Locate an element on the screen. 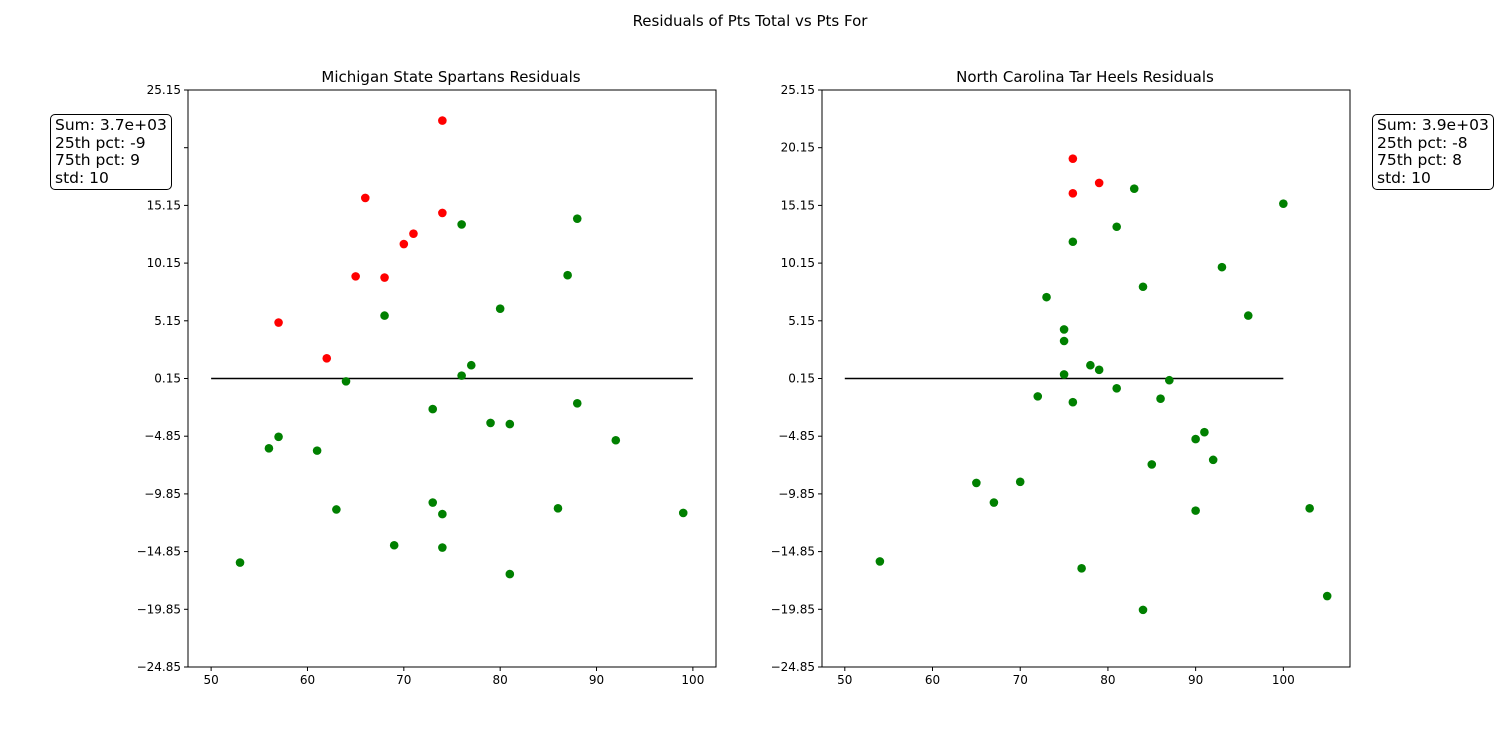 The width and height of the screenshot is (1500, 750). stats-sum: Sum: 3.7e+03 is located at coordinates (111, 125).